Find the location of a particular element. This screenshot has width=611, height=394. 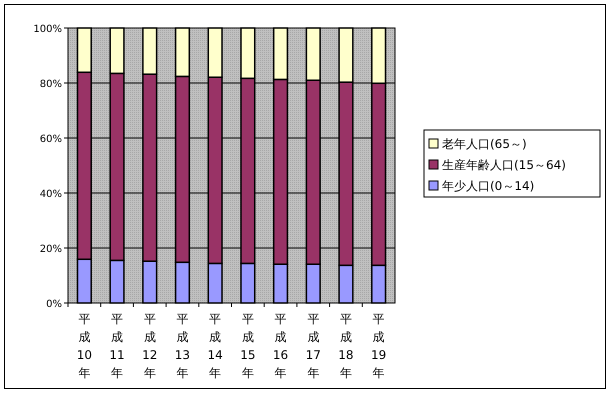

y-tick-label: 80% is located at coordinates (51, 84).